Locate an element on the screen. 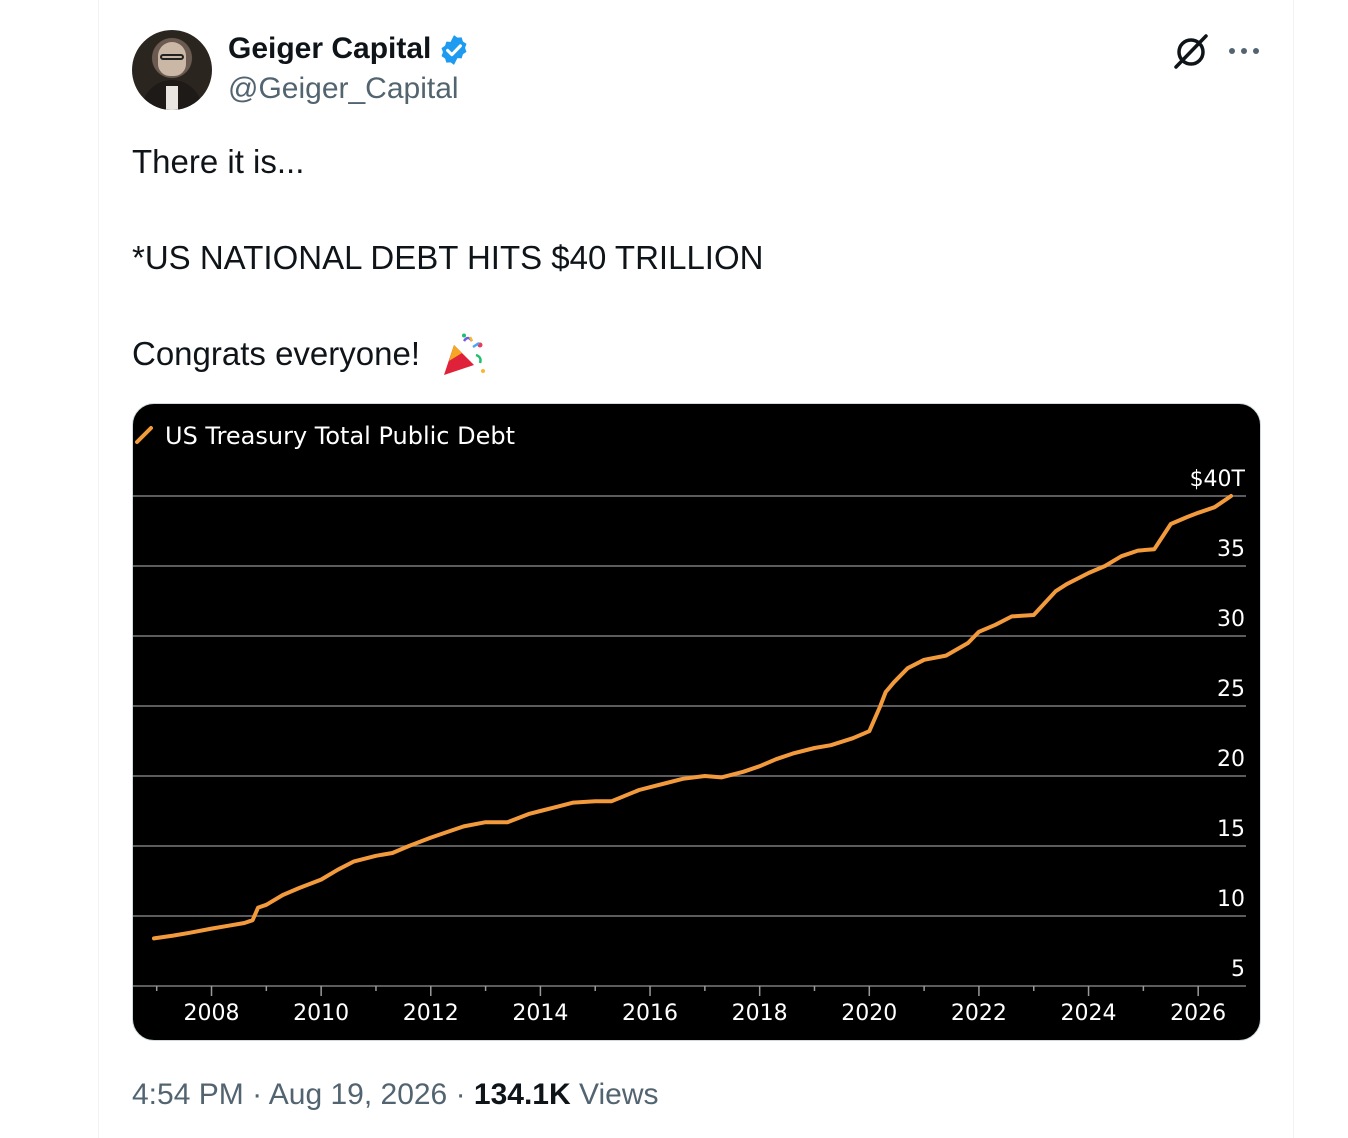 The width and height of the screenshot is (1348, 1138). tweet-time: 4:54 PM is located at coordinates (188, 1094).